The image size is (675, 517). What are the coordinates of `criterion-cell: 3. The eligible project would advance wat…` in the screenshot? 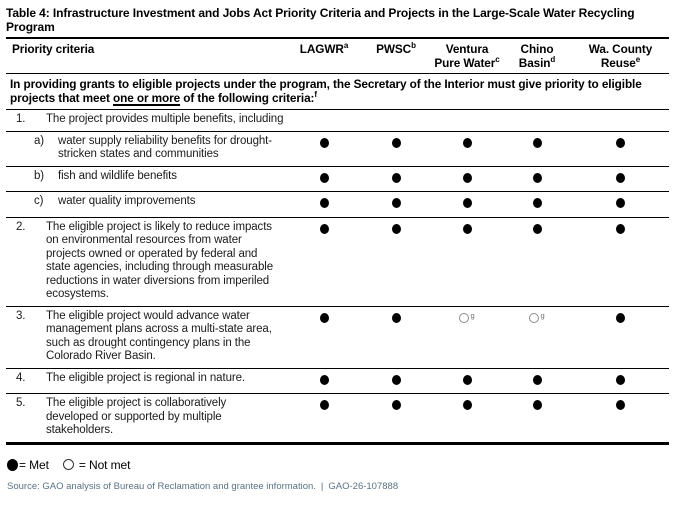 It's located at (147, 337).